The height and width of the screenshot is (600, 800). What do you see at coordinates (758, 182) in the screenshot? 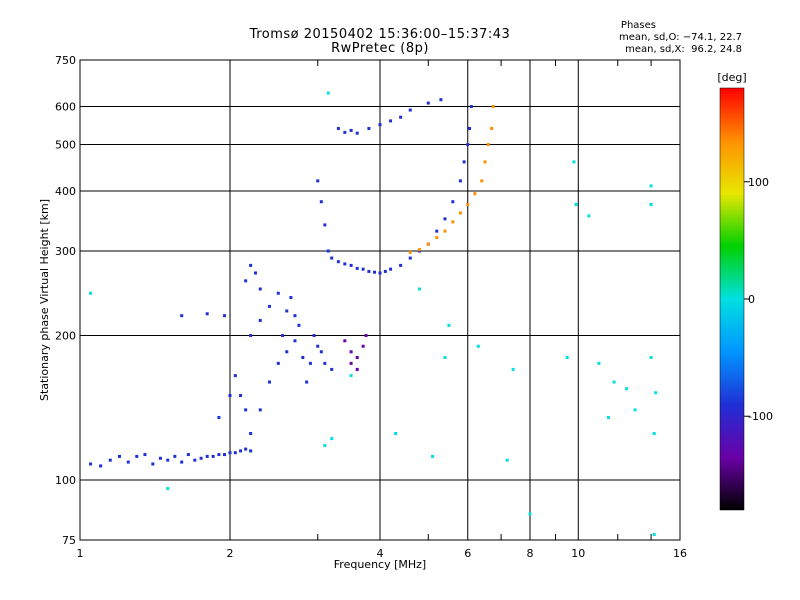
I see `colorbar-tick-label: 100` at bounding box center [758, 182].